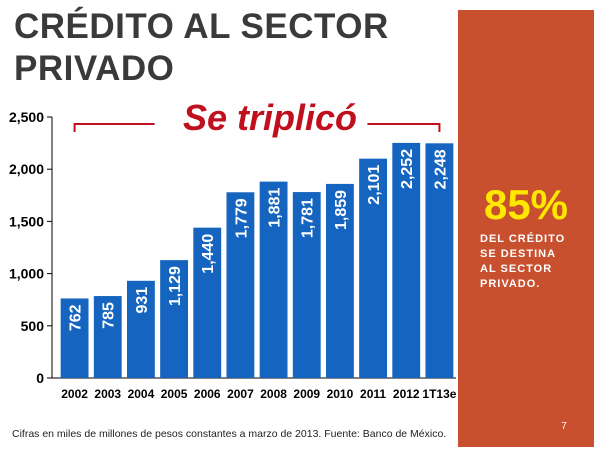 This screenshot has height=449, width=600. What do you see at coordinates (526, 204) in the screenshot?
I see `highlight-percent: 85%` at bounding box center [526, 204].